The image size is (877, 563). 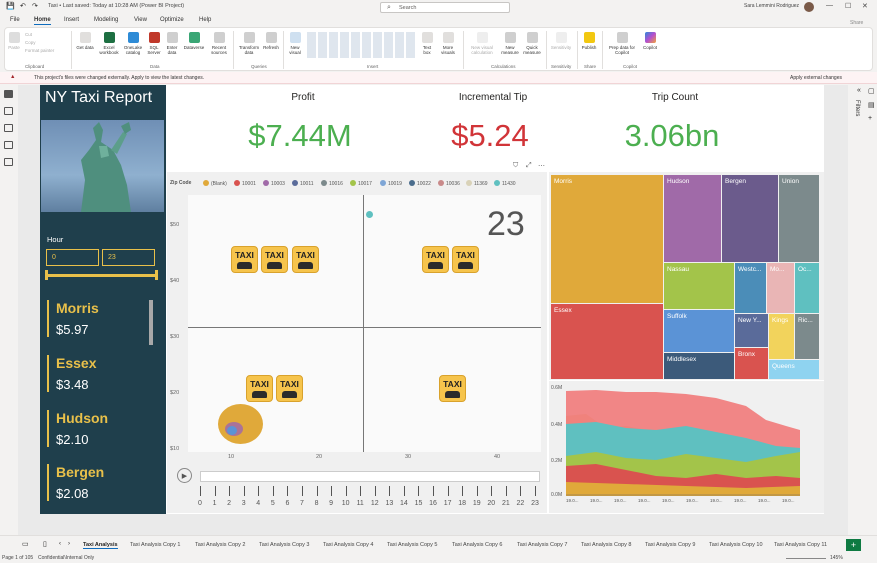 What do you see at coordinates (97, 482) in the screenshot?
I see `city-card-bergen: Bergen $2.08` at bounding box center [97, 482].